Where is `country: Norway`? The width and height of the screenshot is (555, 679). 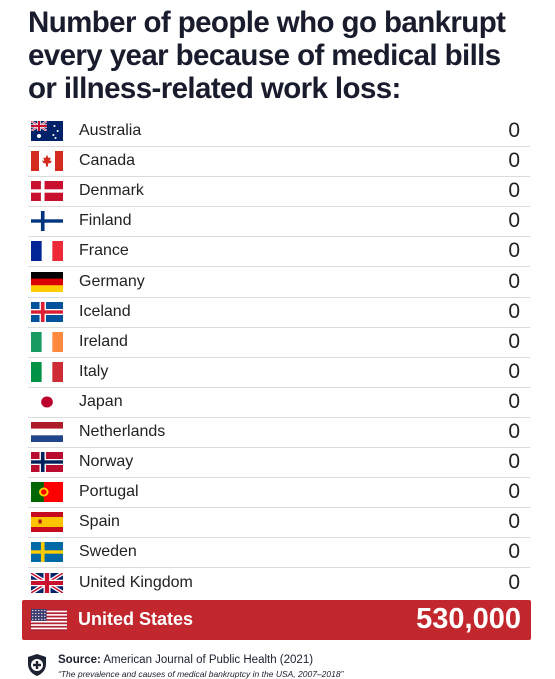
country: Norway is located at coordinates (106, 462).